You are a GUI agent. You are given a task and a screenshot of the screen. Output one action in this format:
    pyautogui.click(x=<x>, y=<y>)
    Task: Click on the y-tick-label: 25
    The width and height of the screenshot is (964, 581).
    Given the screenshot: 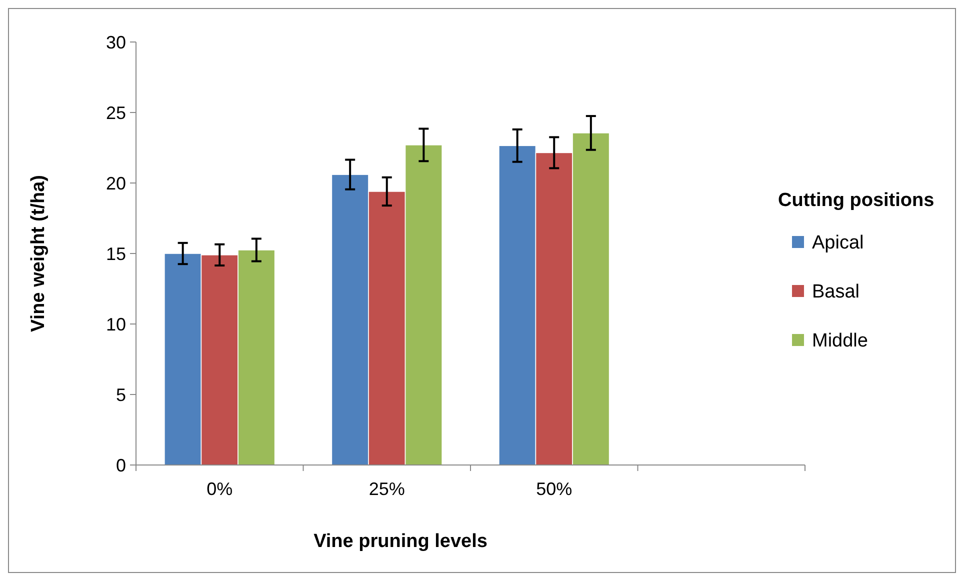 What is the action you would take?
    pyautogui.click(x=116, y=112)
    